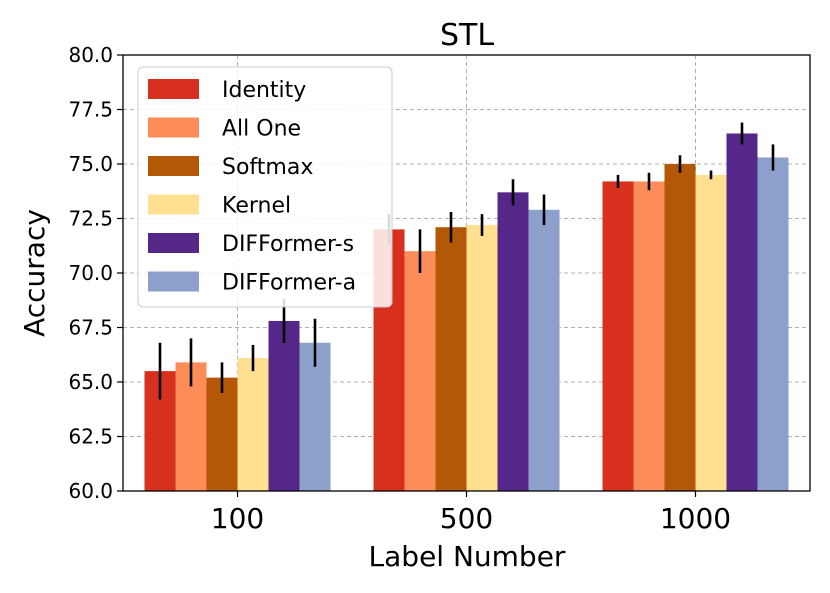 The image size is (830, 593). Describe the element at coordinates (267, 167) in the screenshot. I see `legend-label: Softmax` at that location.